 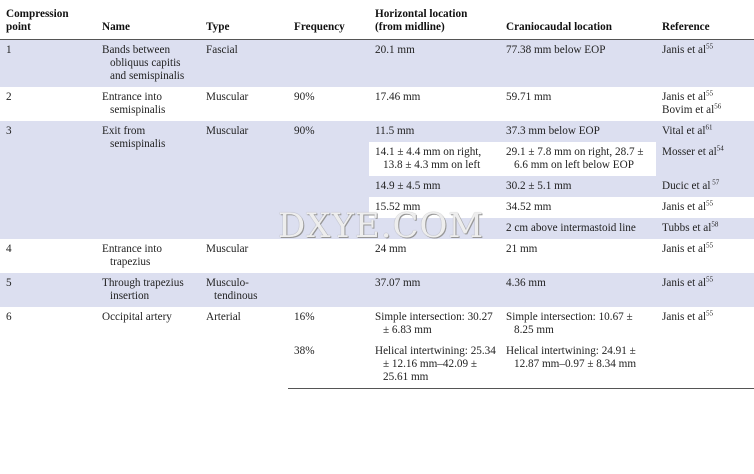 What do you see at coordinates (718, 106) in the screenshot?
I see `reference-number: 56` at bounding box center [718, 106].